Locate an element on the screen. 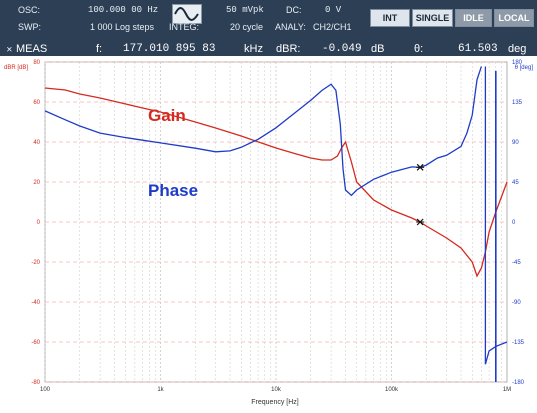 This screenshot has width=537, height=413. dbr-unit: dB is located at coordinates (378, 49).